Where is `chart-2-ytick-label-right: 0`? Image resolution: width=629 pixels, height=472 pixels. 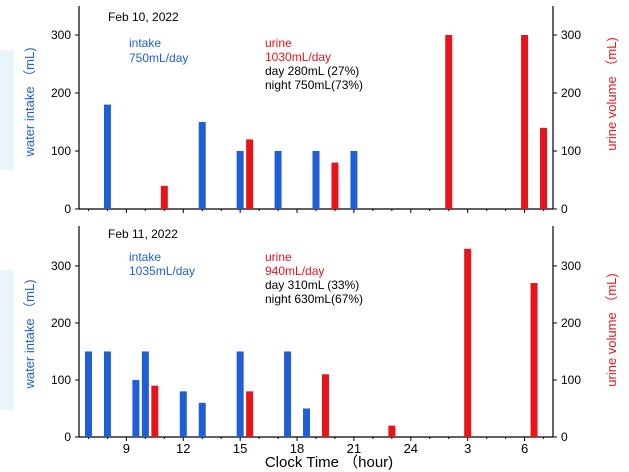 chart-2-ytick-label-right: 0 is located at coordinates (564, 437).